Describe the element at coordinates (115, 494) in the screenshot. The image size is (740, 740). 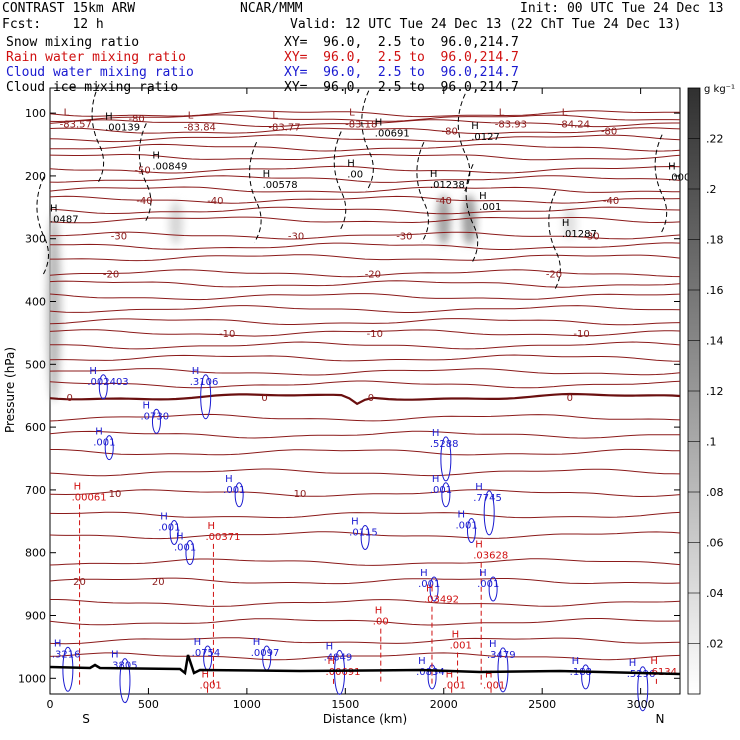
I see `temp-label-8-0: 10` at that location.